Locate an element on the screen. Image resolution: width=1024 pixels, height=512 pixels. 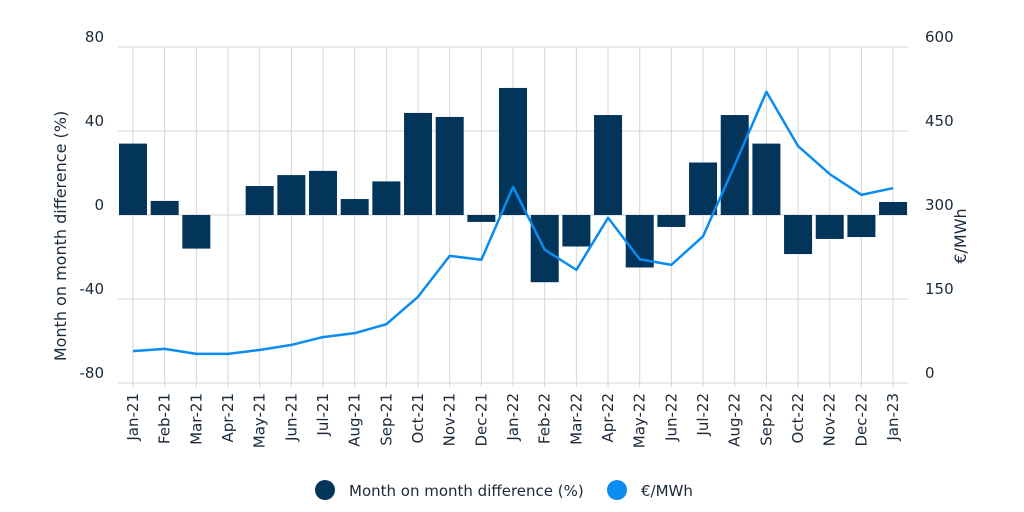
y-tick-label-left: 0 is located at coordinates (99, 205).